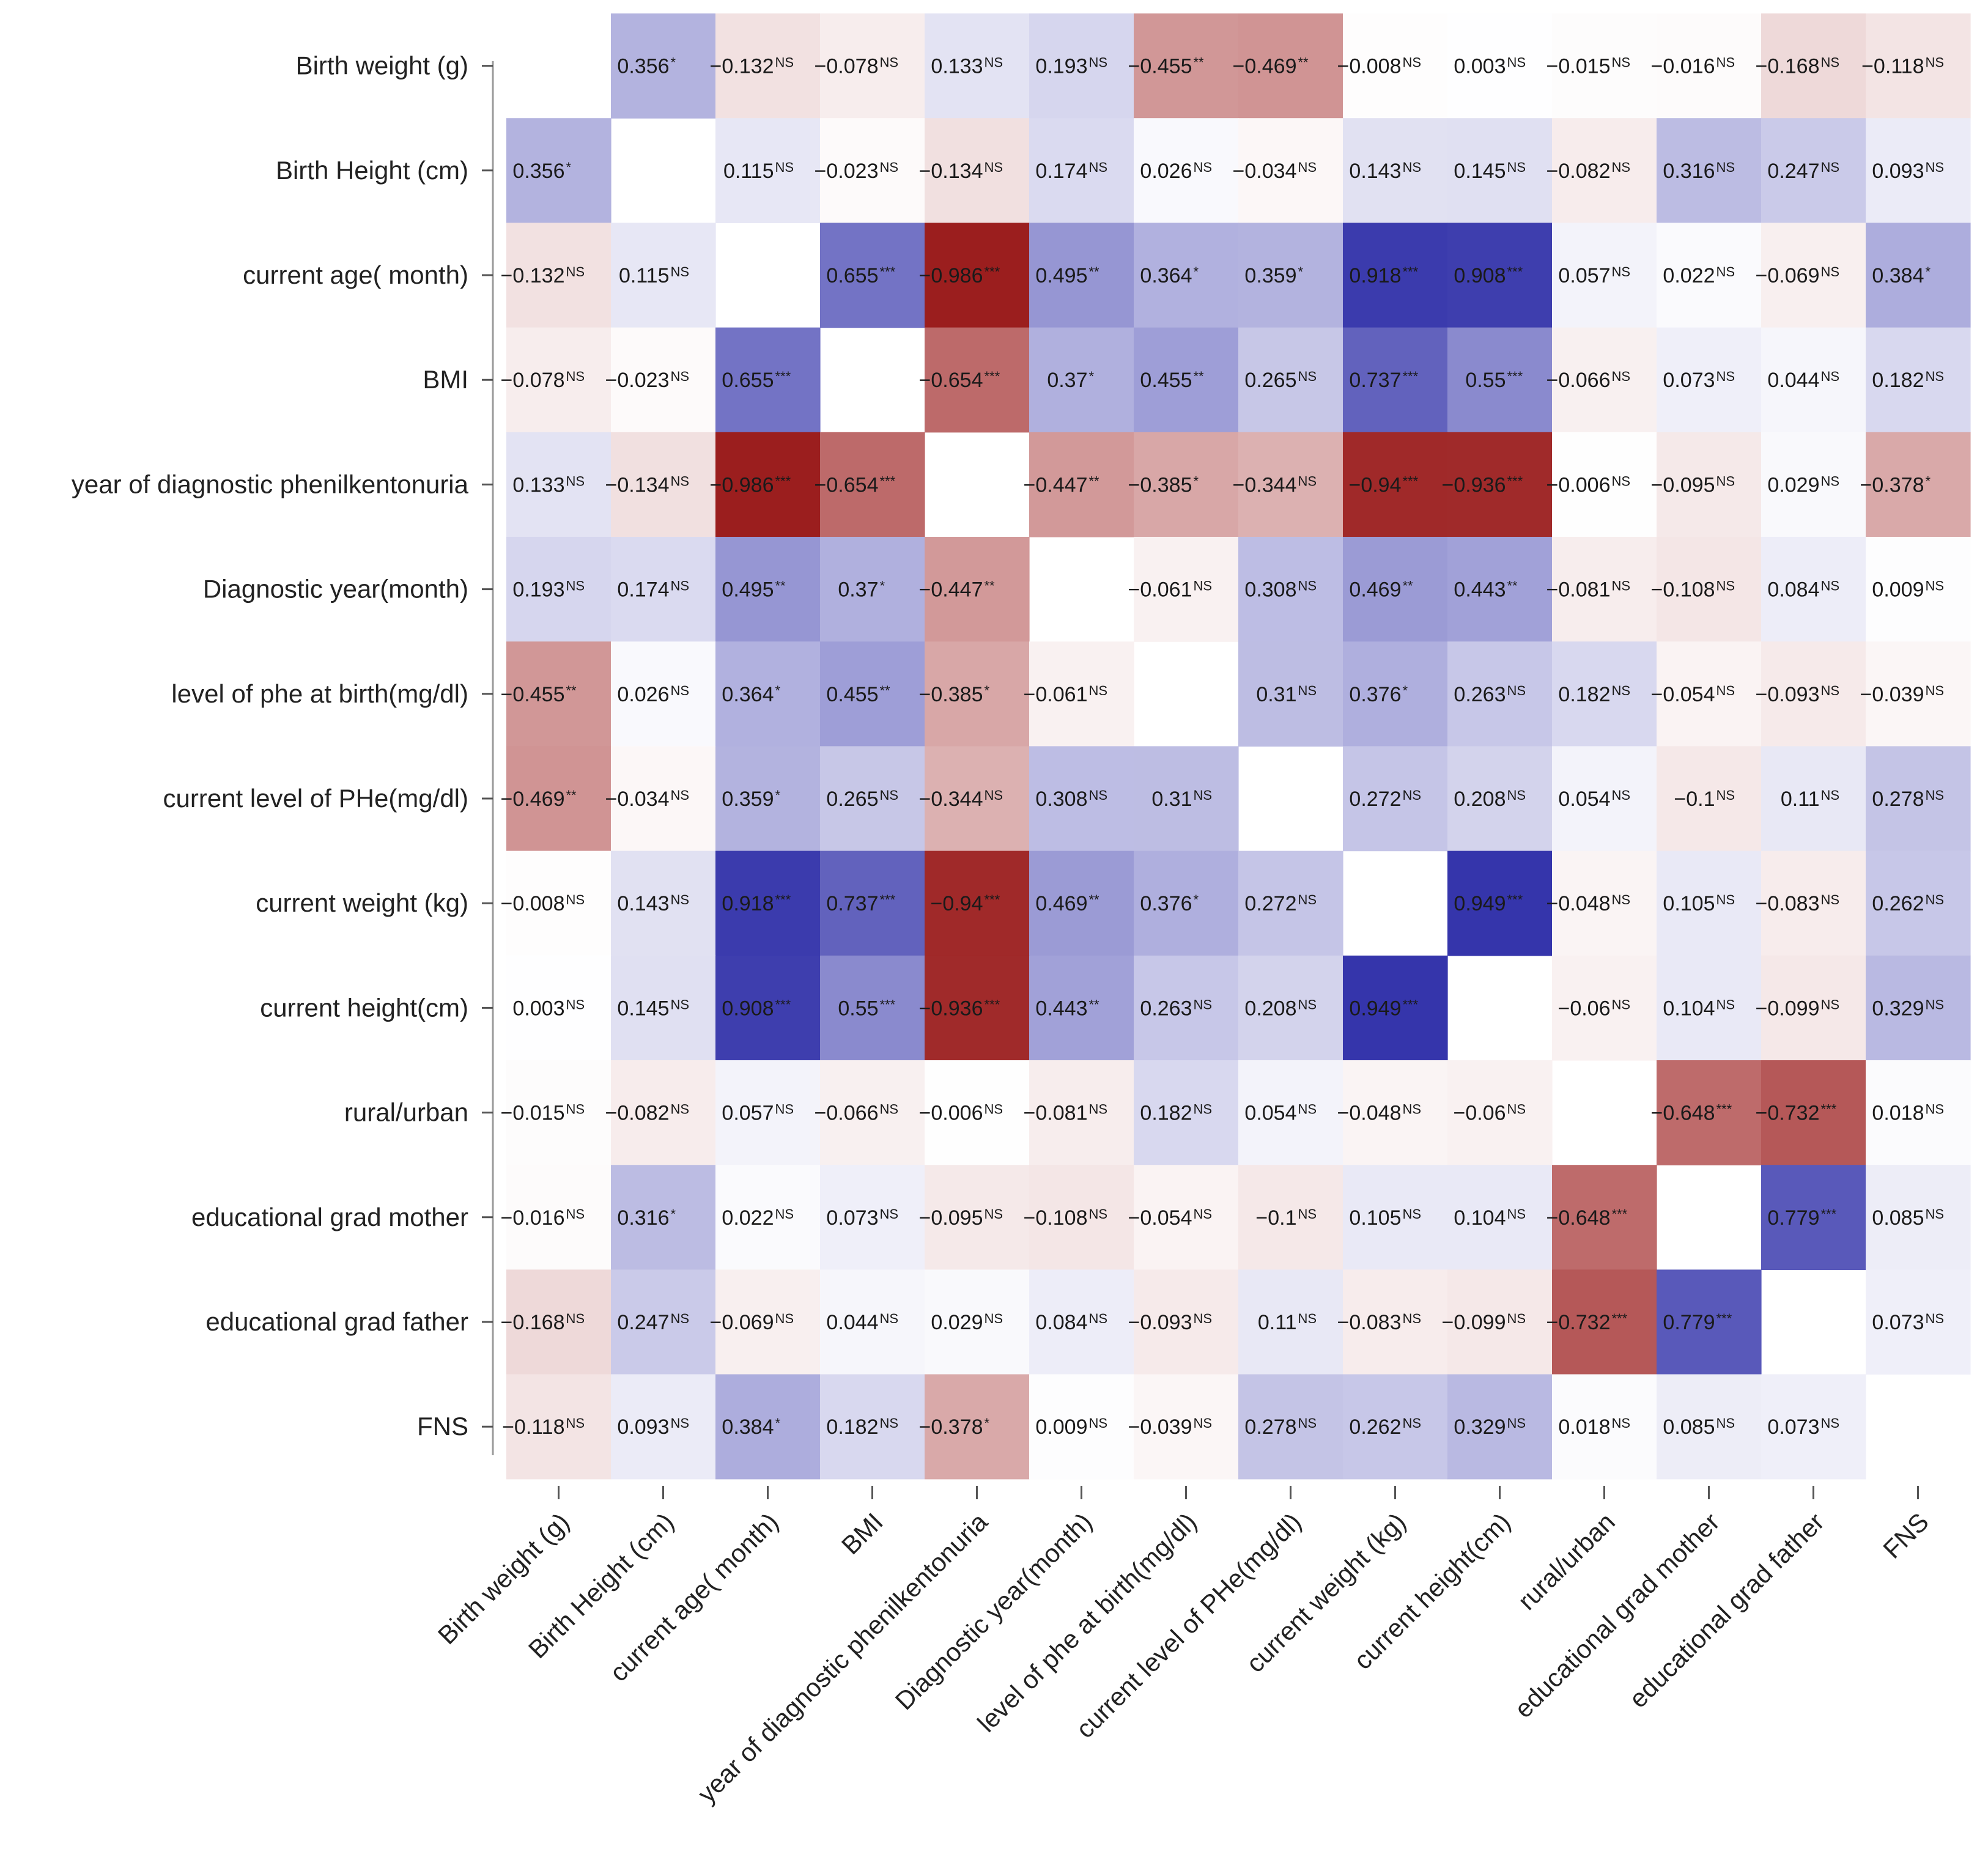  Describe the element at coordinates (1584, 1009) in the screenshot. I see `cell-value-label: −0.06` at that location.